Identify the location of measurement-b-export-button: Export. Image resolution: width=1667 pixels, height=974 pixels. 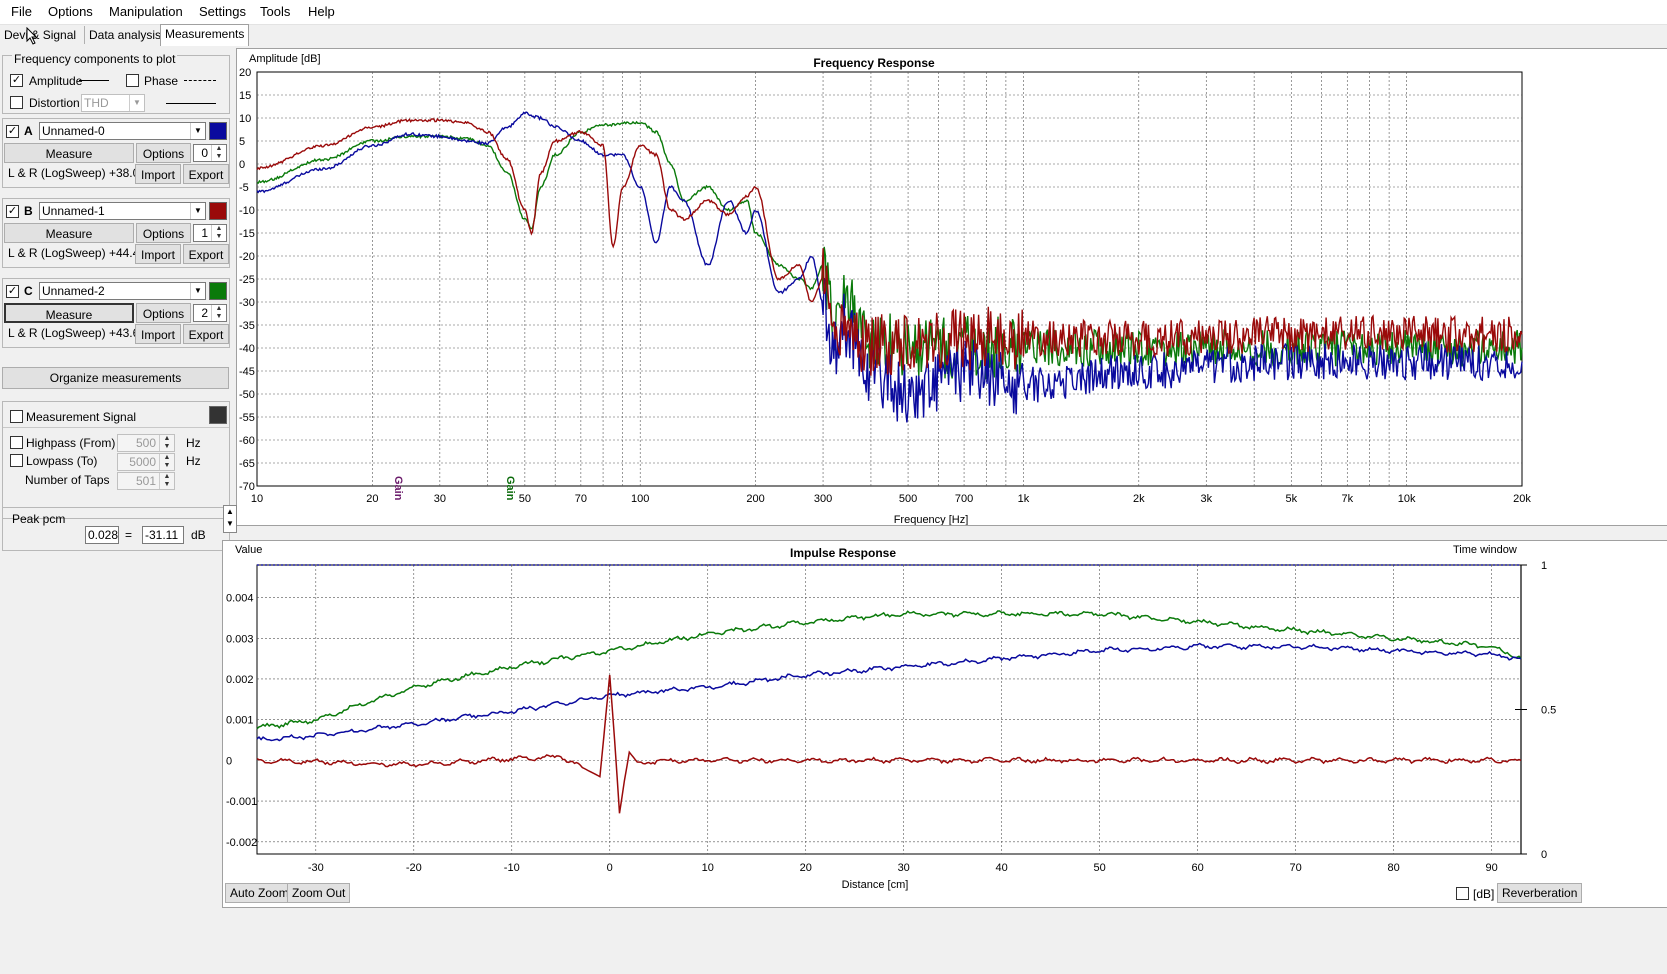
(206, 254).